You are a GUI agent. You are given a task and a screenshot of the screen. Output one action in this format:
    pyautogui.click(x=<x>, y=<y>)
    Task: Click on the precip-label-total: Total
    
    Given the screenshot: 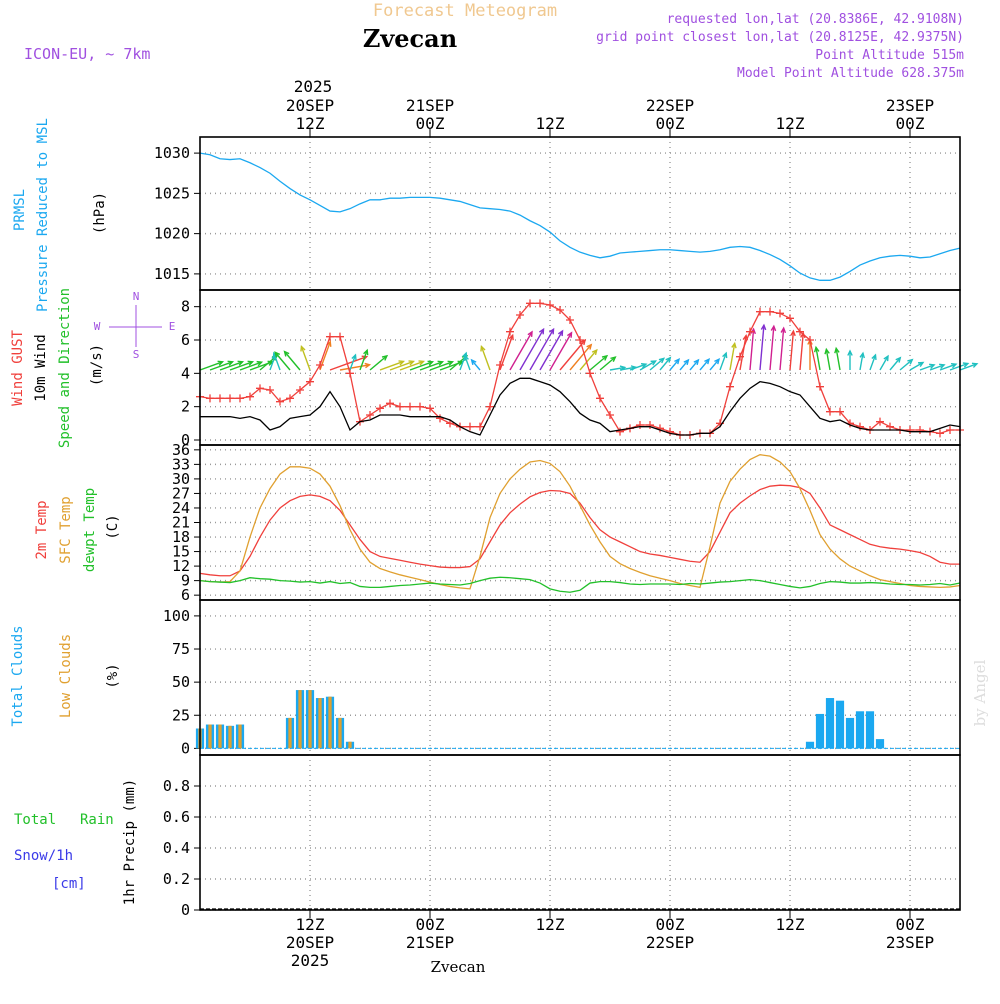 What is the action you would take?
    pyautogui.click(x=35, y=820)
    